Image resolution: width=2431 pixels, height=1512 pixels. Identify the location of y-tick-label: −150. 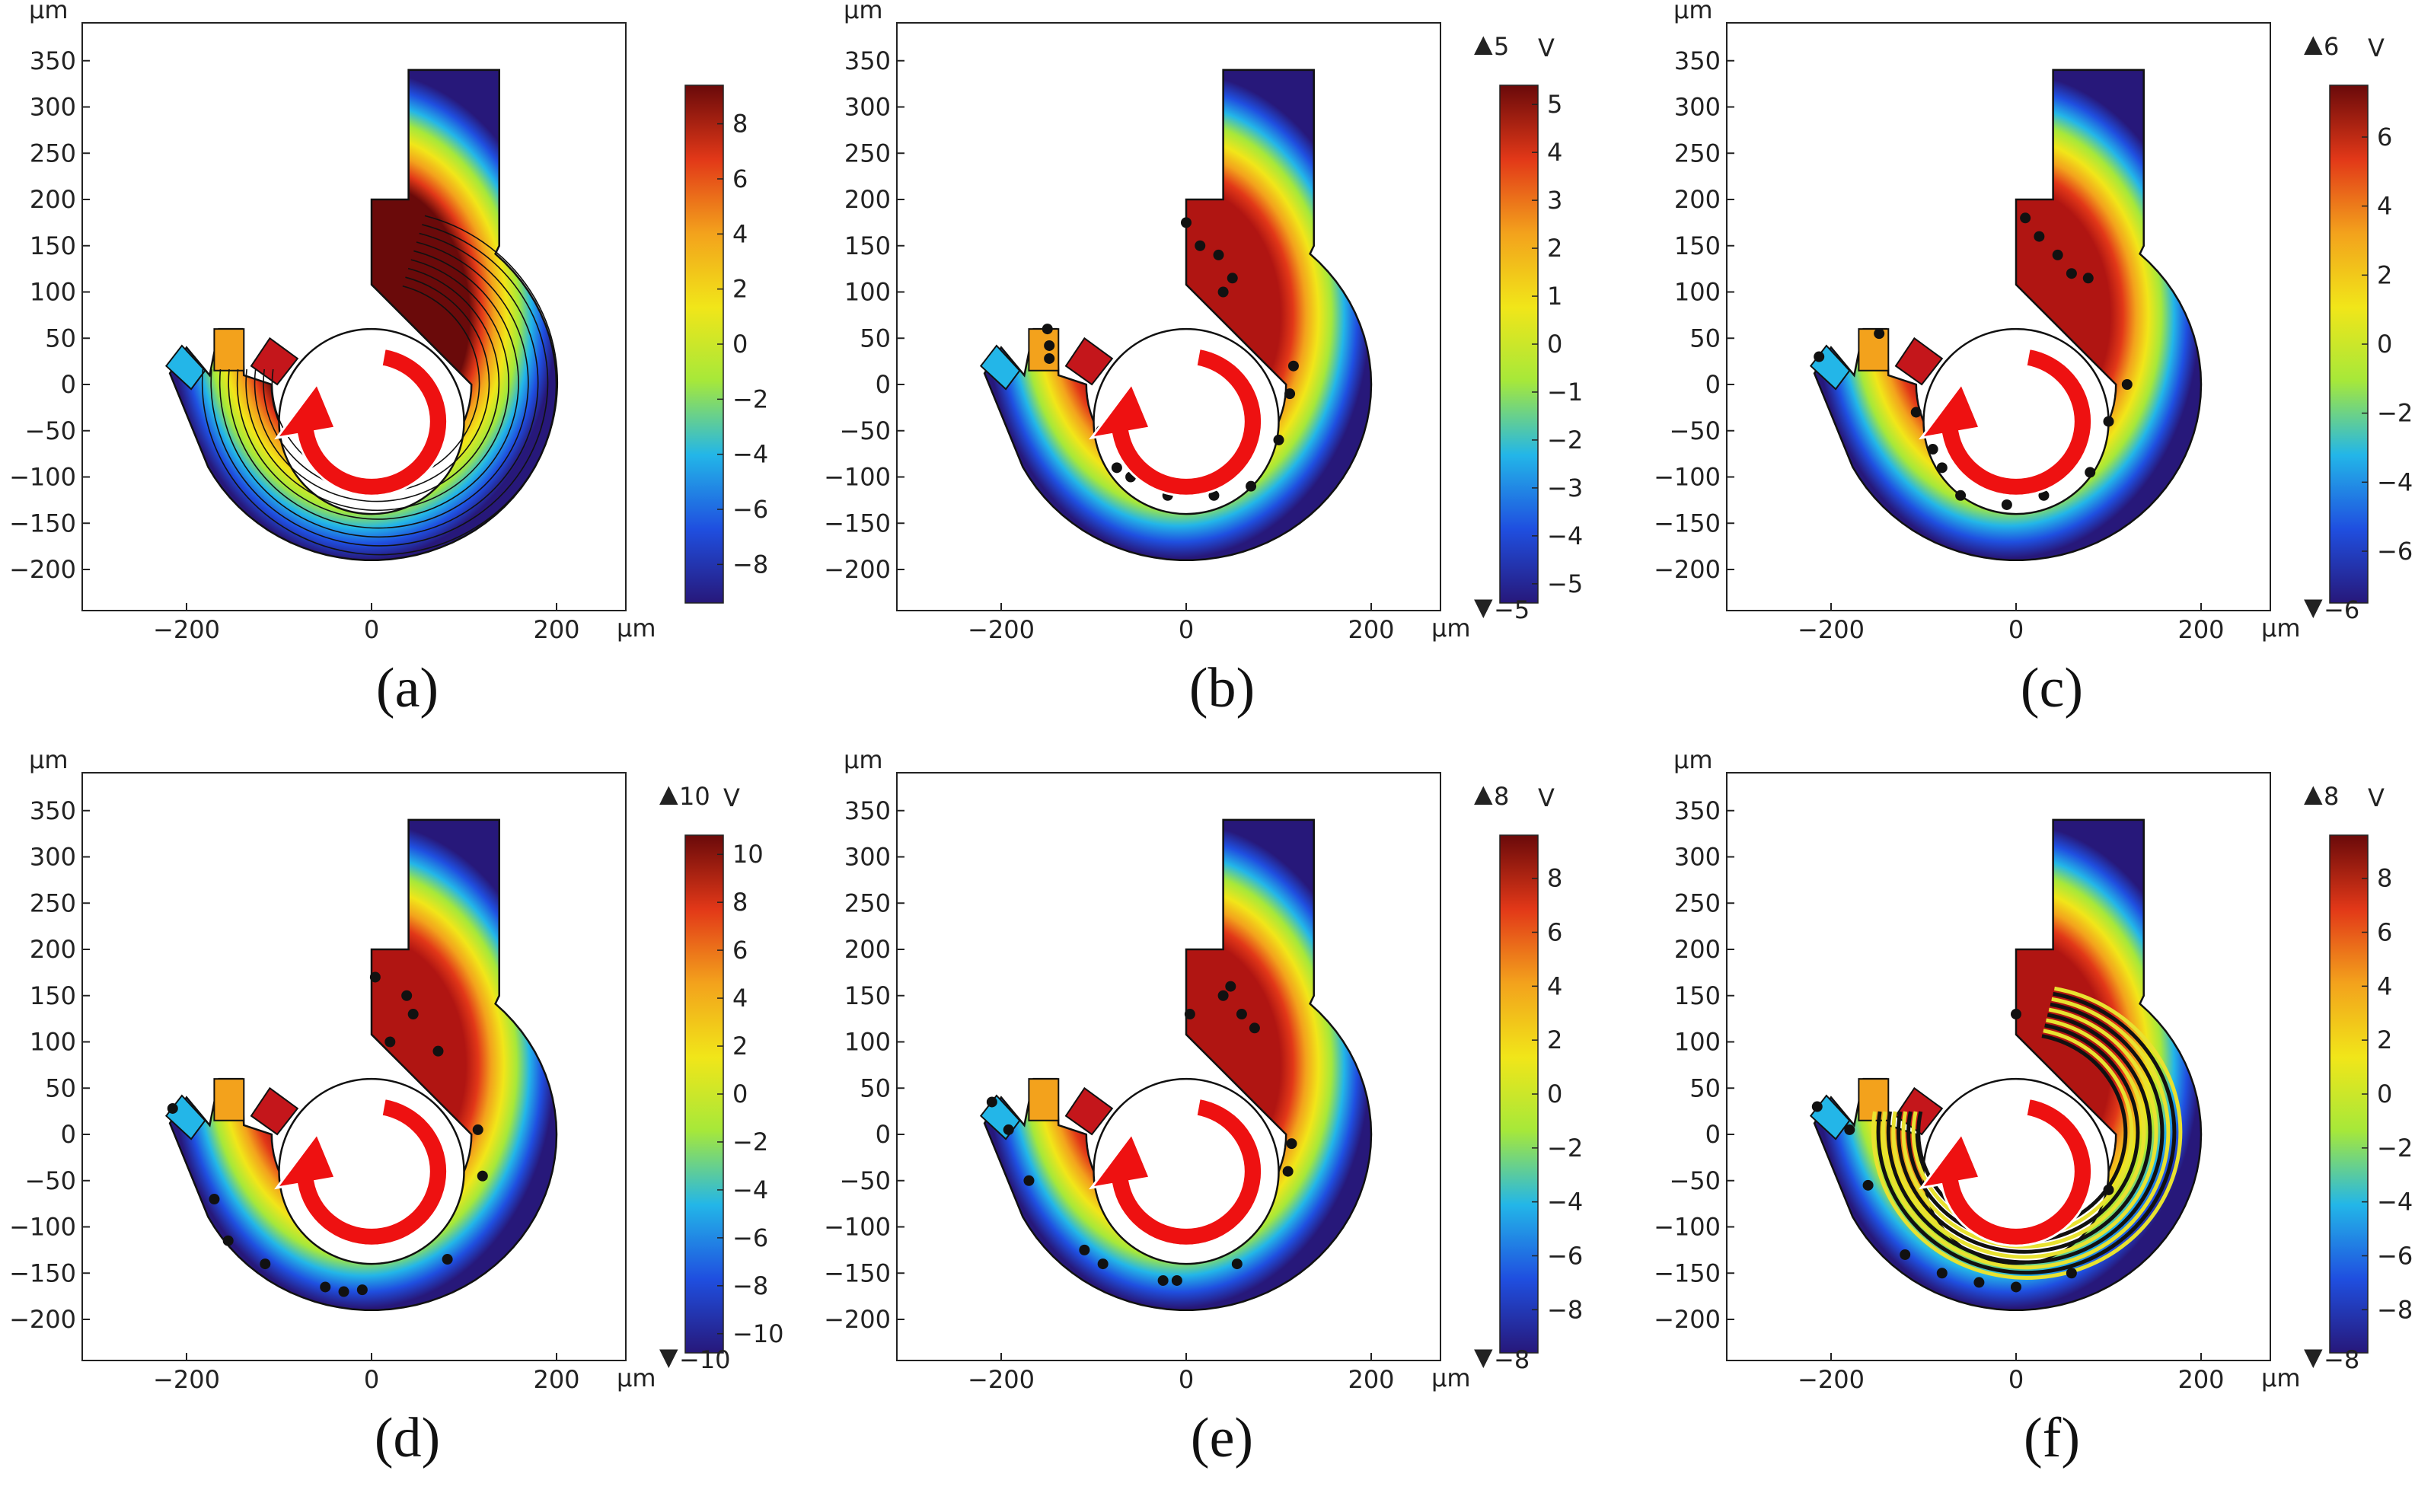
(1687, 1272).